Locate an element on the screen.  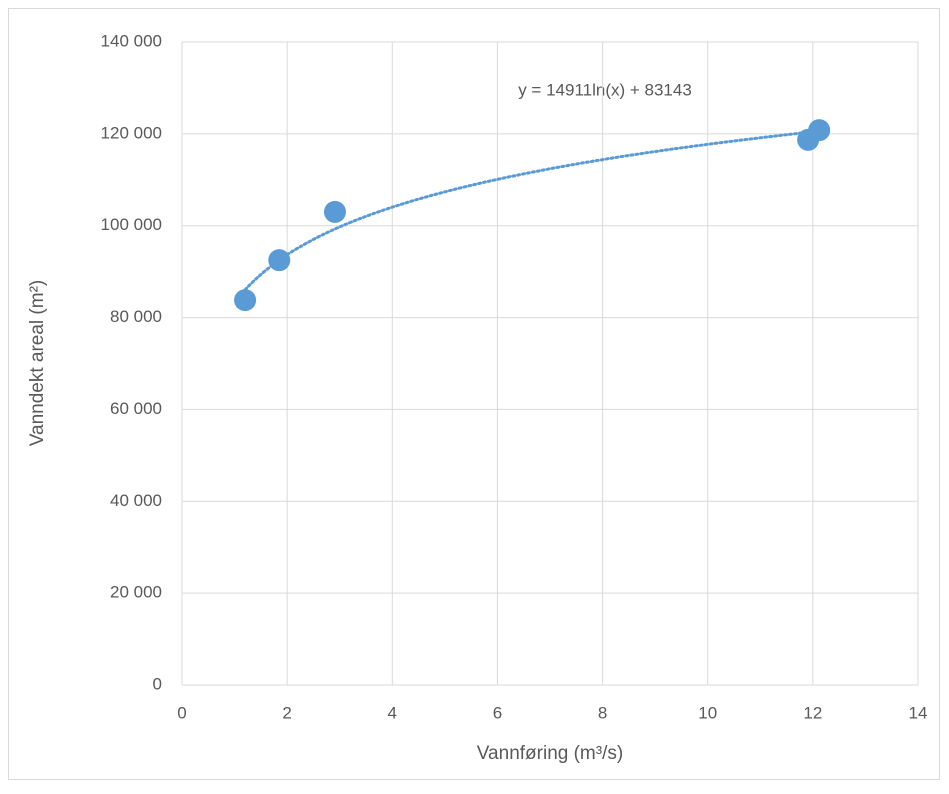
y-tick-label: 120 000 is located at coordinates (131, 132).